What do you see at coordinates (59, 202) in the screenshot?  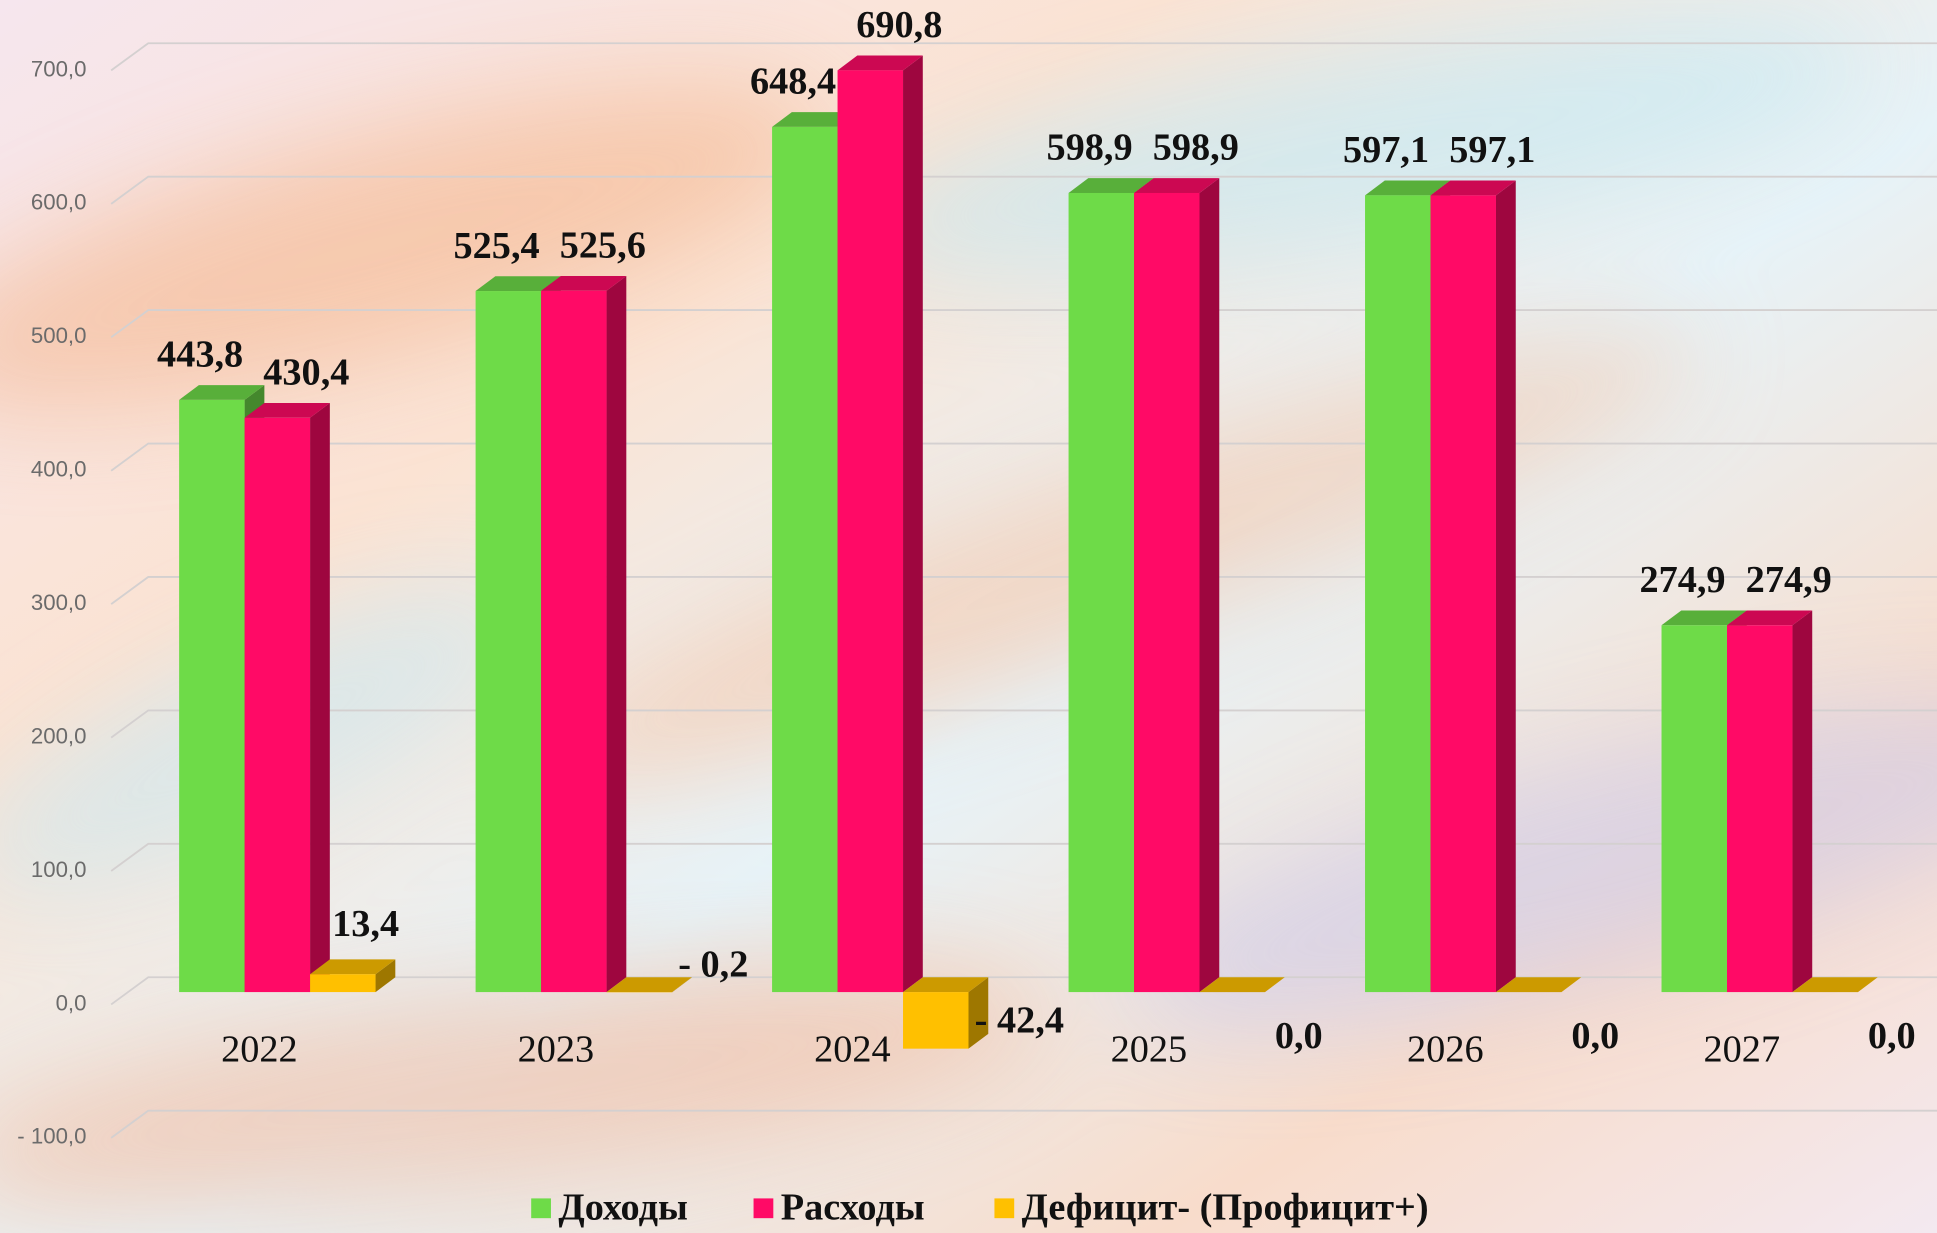 I see `y-tick-label: 600,0` at bounding box center [59, 202].